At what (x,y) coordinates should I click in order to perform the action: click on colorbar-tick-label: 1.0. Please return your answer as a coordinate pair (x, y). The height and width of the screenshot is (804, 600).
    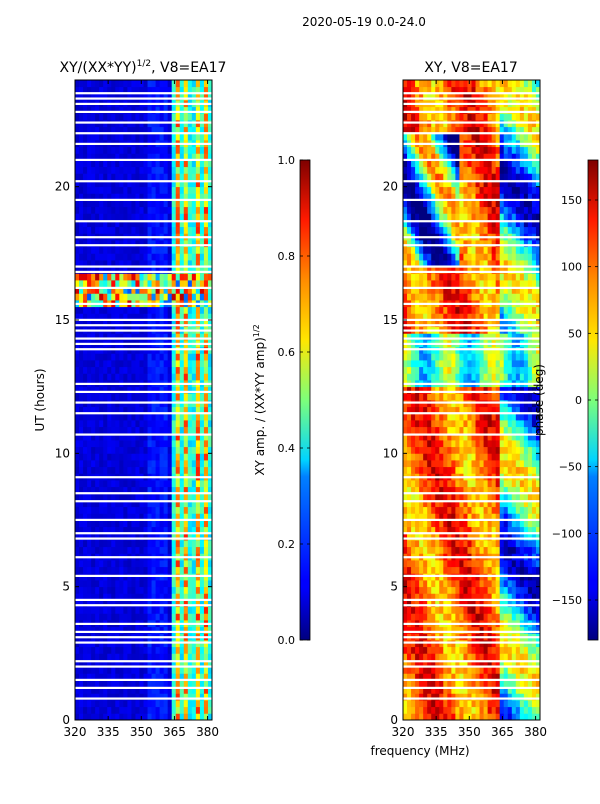
    Looking at the image, I should click on (287, 160).